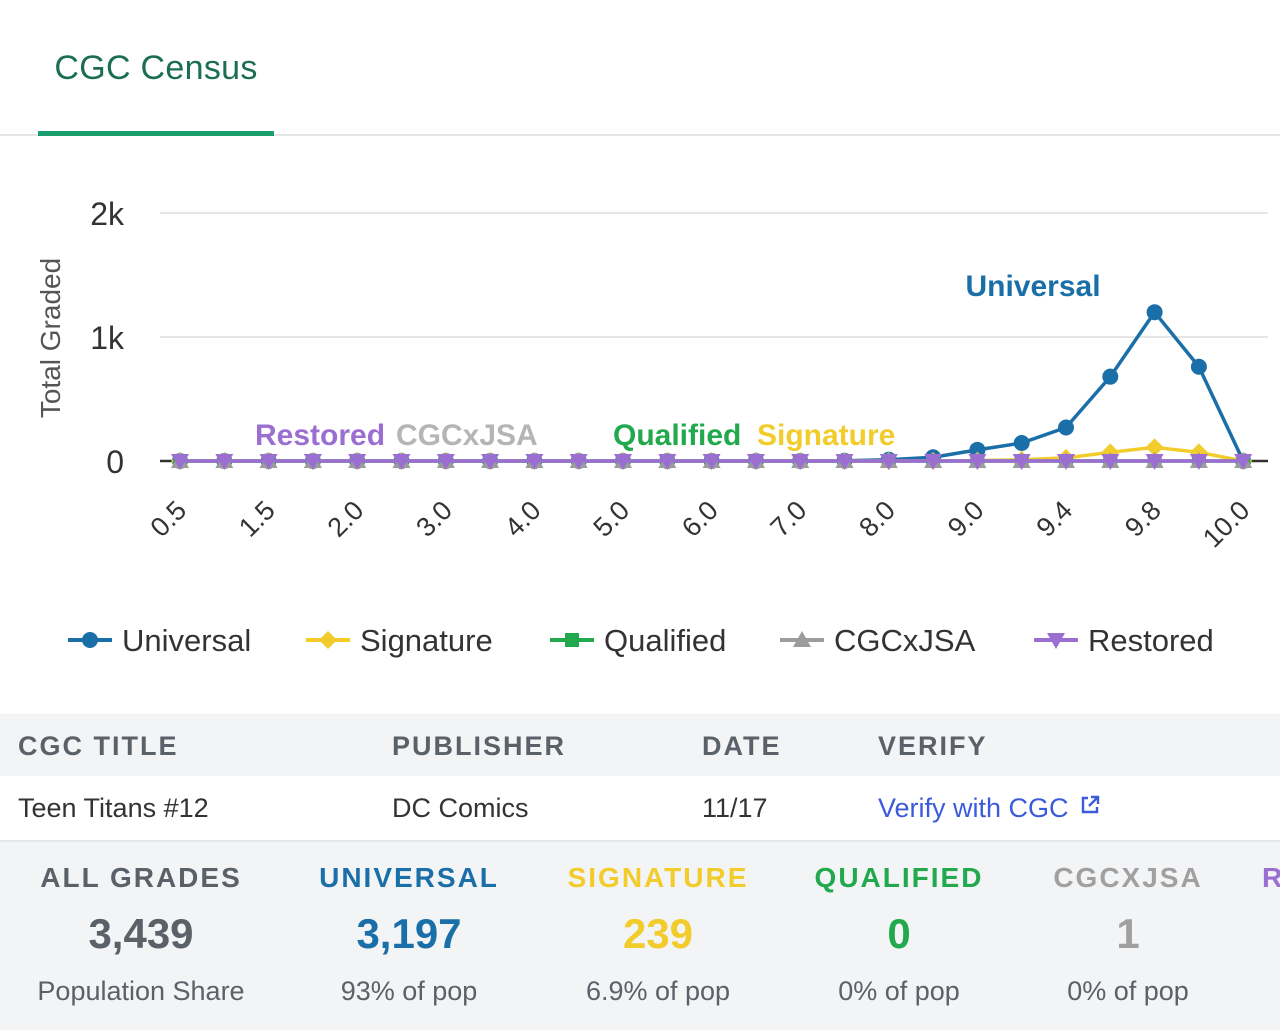 The image size is (1280, 1030). What do you see at coordinates (409, 991) in the screenshot?
I see `stat-sub: 93% of pop` at bounding box center [409, 991].